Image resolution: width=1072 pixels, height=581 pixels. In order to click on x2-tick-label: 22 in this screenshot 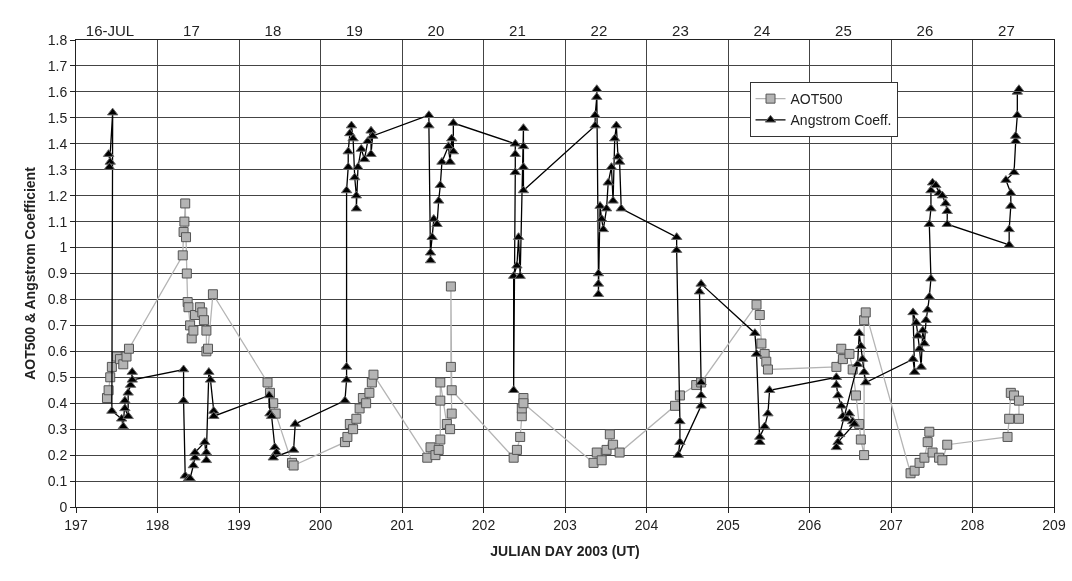, I will do `click(599, 30)`.